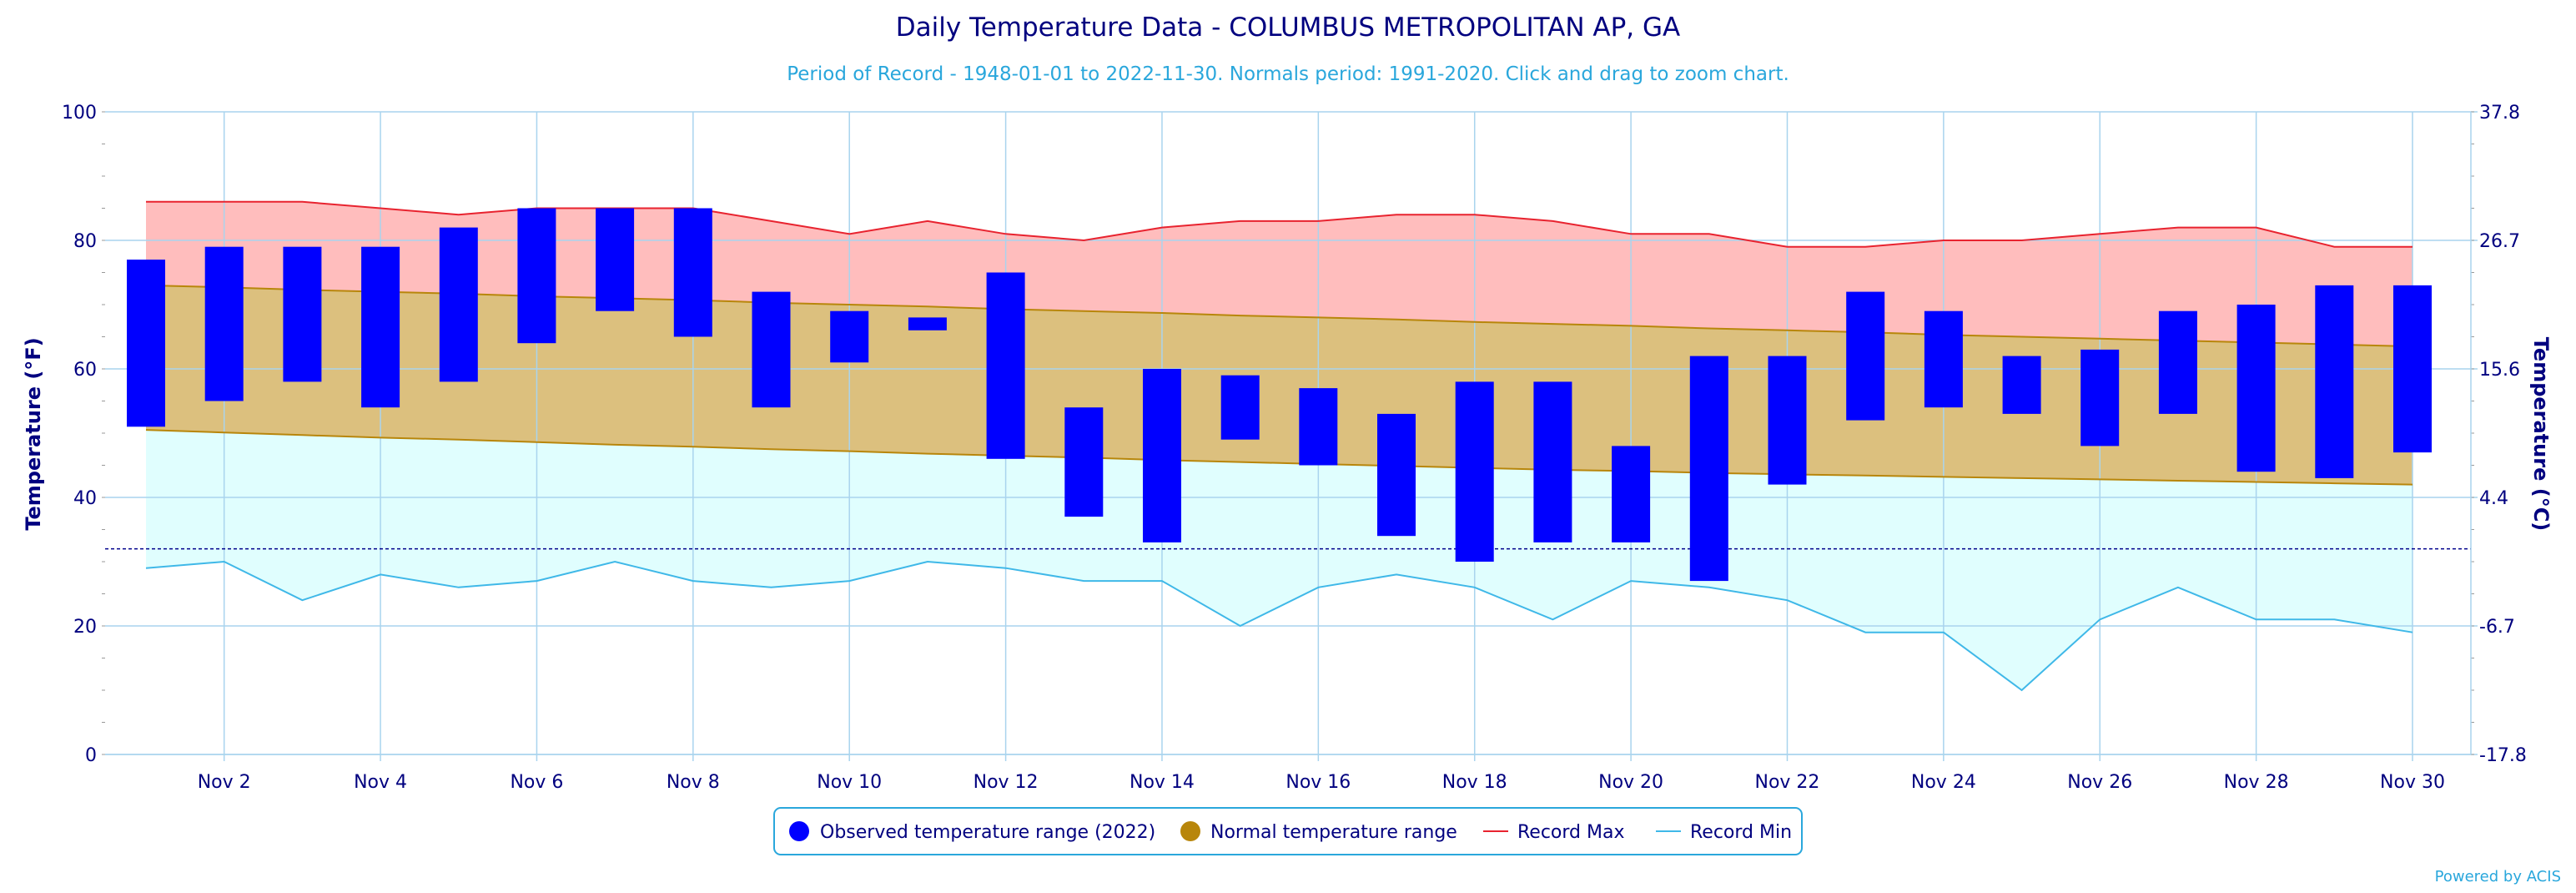 Image resolution: width=2576 pixels, height=893 pixels. What do you see at coordinates (1279, 274) in the screenshot?
I see `record-high-band` at bounding box center [1279, 274].